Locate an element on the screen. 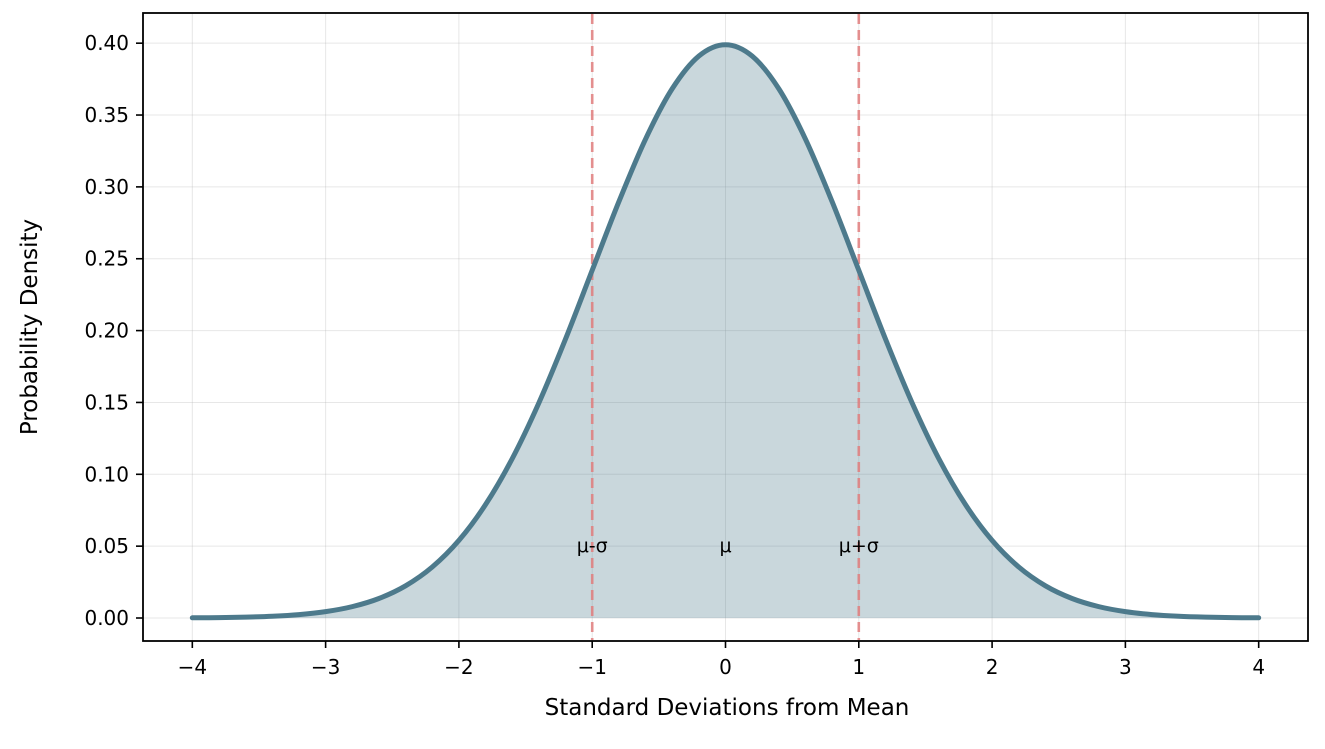 This screenshot has height=749, width=1325. y-tick-label: 0.25 is located at coordinates (106, 259).